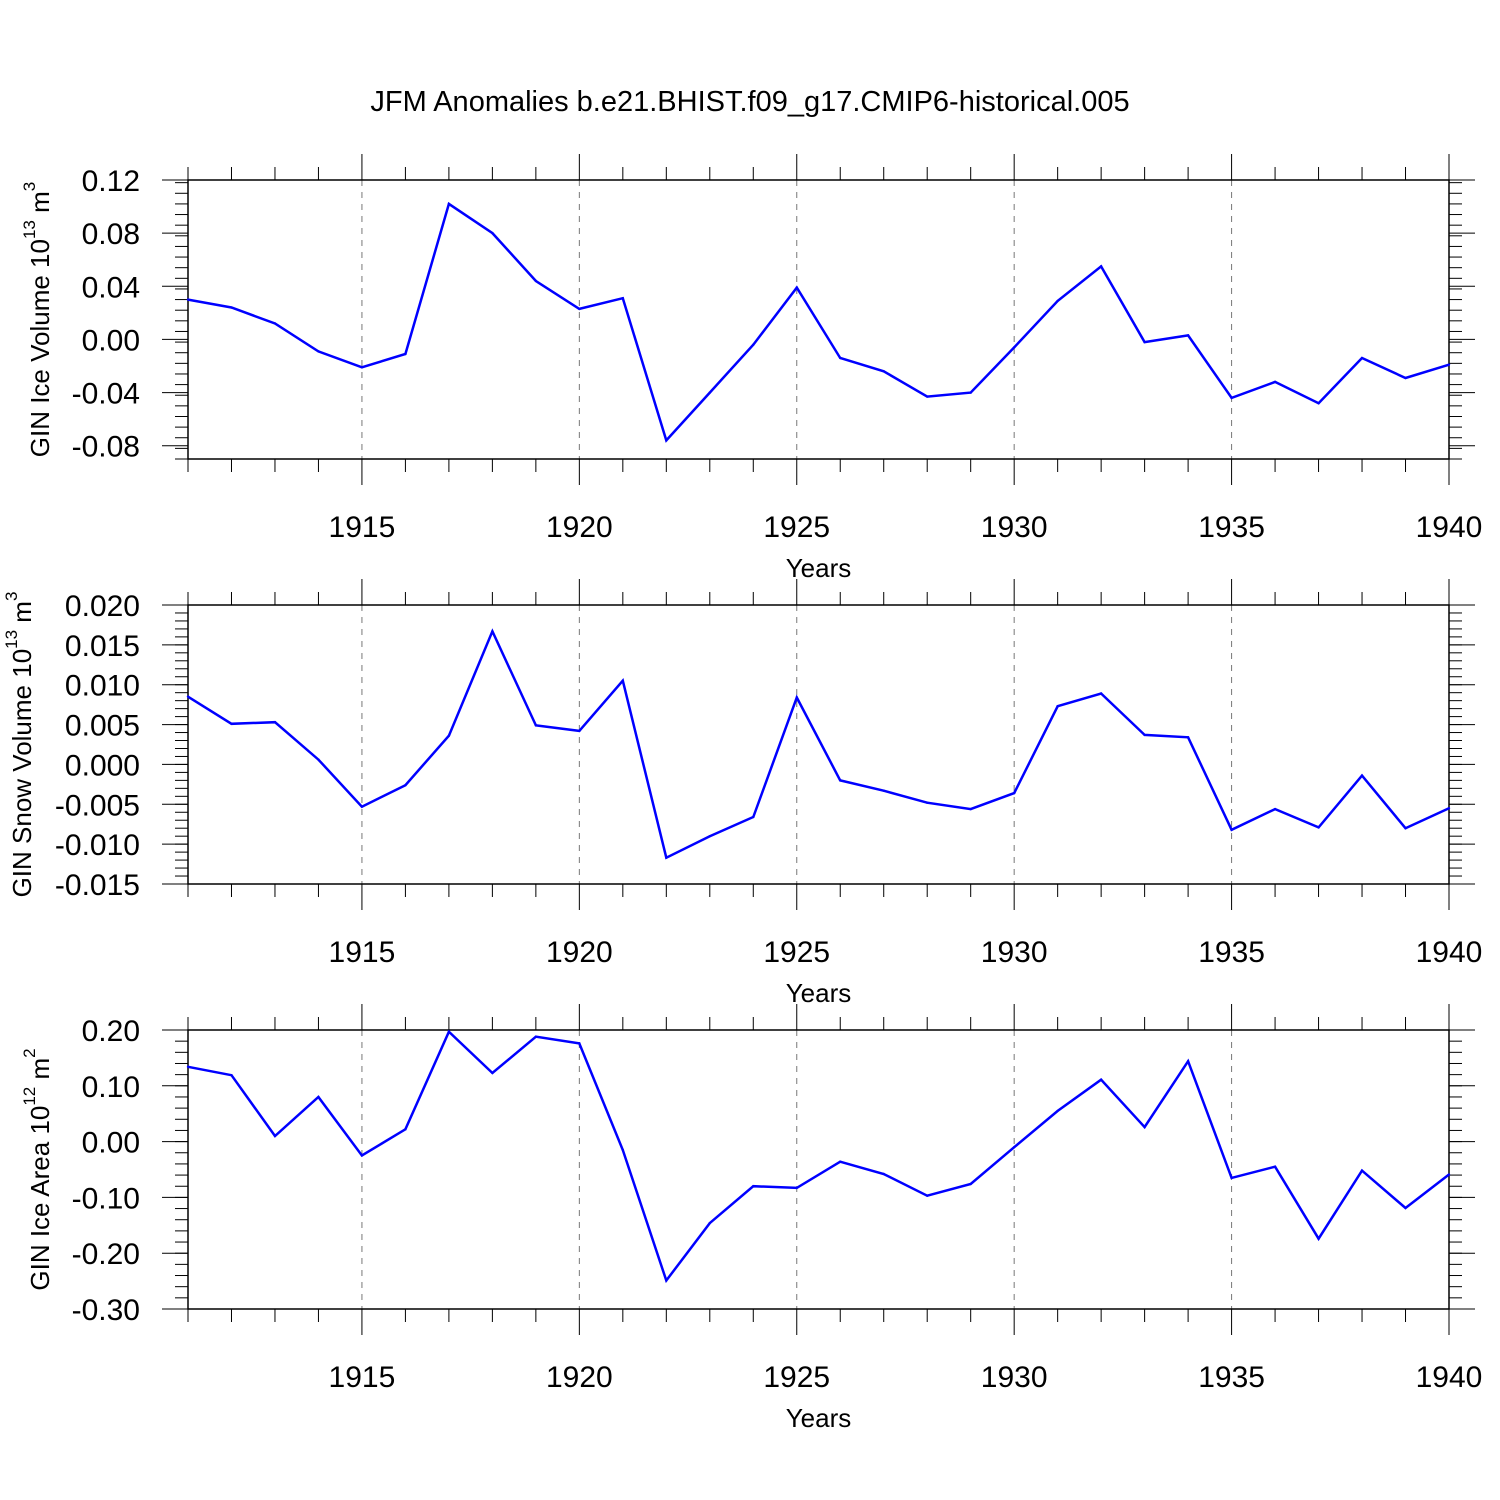 This screenshot has height=1500, width=1500. Describe the element at coordinates (29, 229) in the screenshot. I see `y-label-superscript: 13` at that location.